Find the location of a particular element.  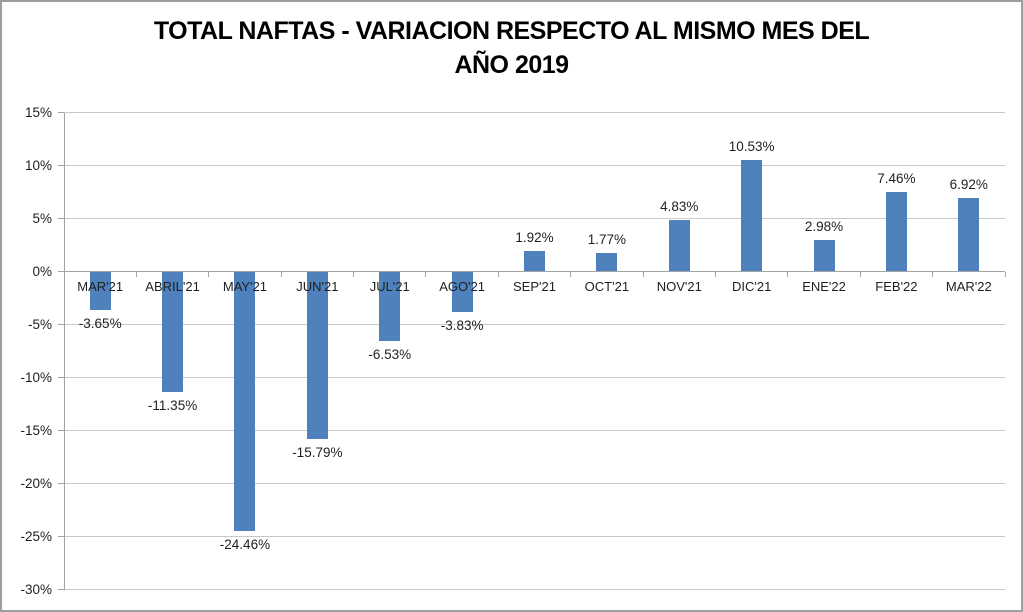

y-axis-tick-label: -20% is located at coordinates (36, 483).